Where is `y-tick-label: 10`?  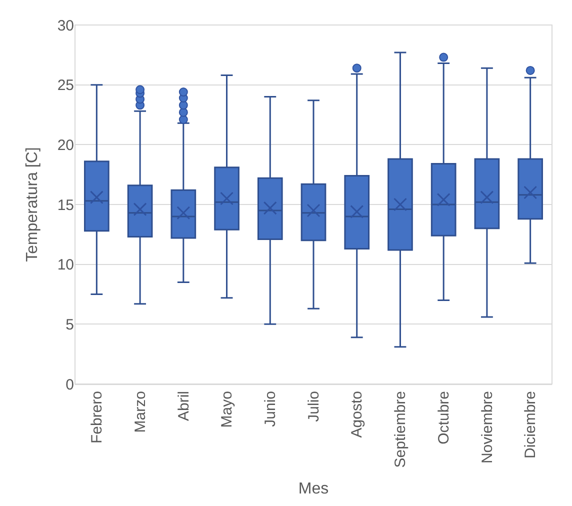
y-tick-label: 10 is located at coordinates (65, 265).